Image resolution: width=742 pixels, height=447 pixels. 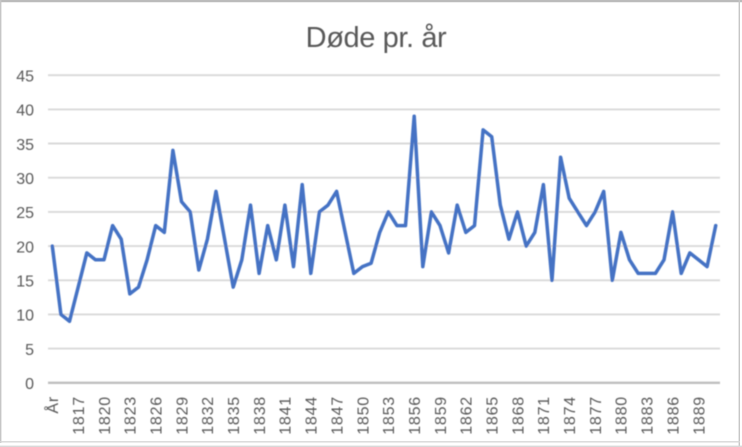 I want to click on svg-text: 1823, so click(x=131, y=415).